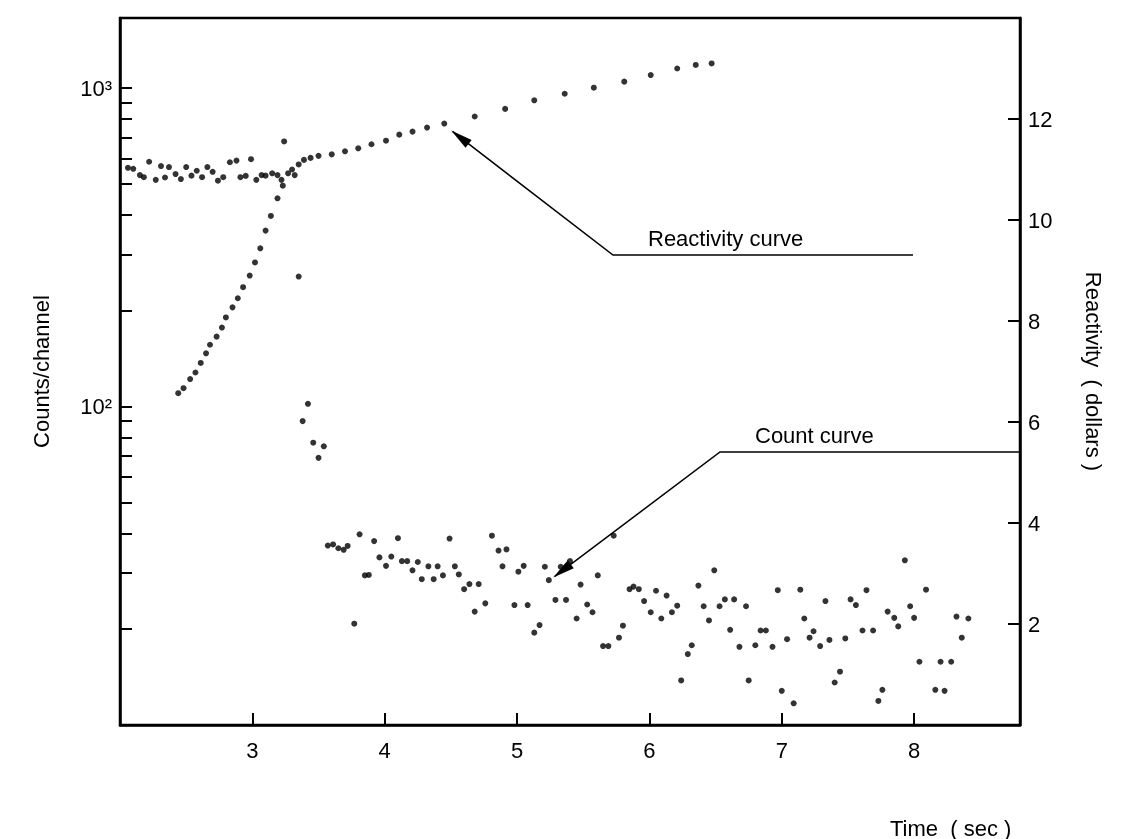 The image size is (1128, 839). I want to click on y-tick-label: 10², so click(96, 407).